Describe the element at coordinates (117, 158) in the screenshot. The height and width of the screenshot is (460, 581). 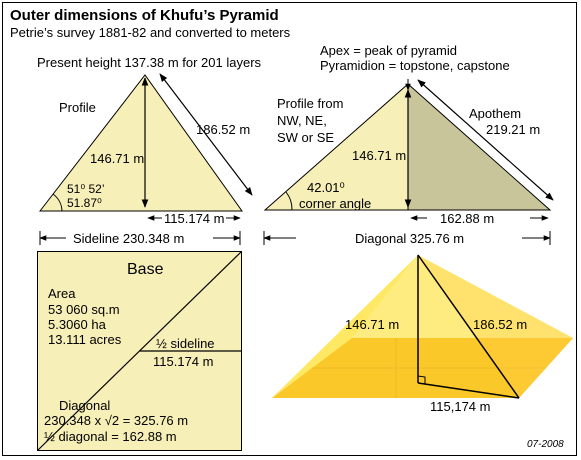
I see `profile-height-label: 146.71 m` at that location.